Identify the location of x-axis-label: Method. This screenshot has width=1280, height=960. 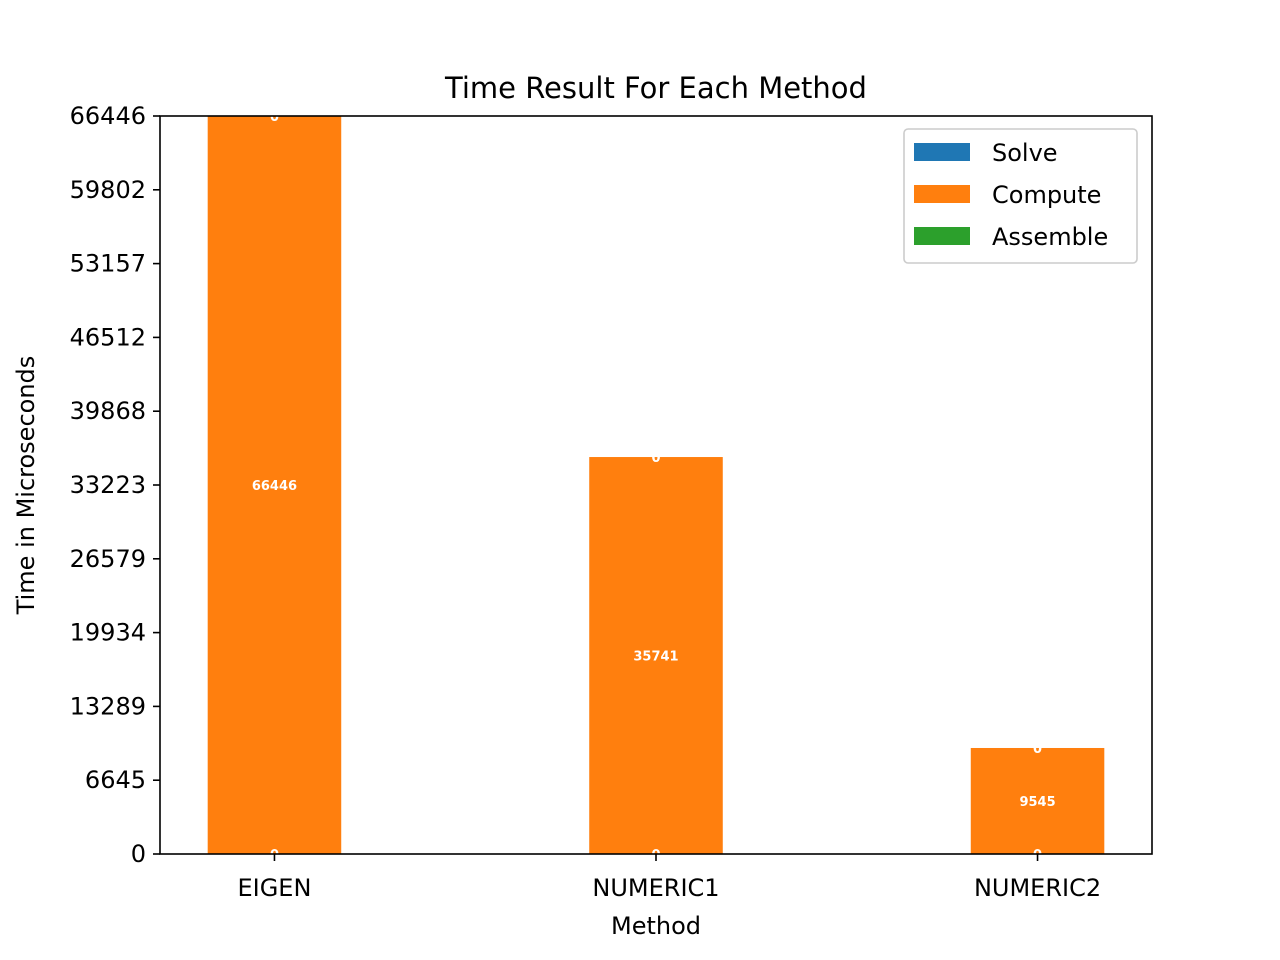
(656, 926).